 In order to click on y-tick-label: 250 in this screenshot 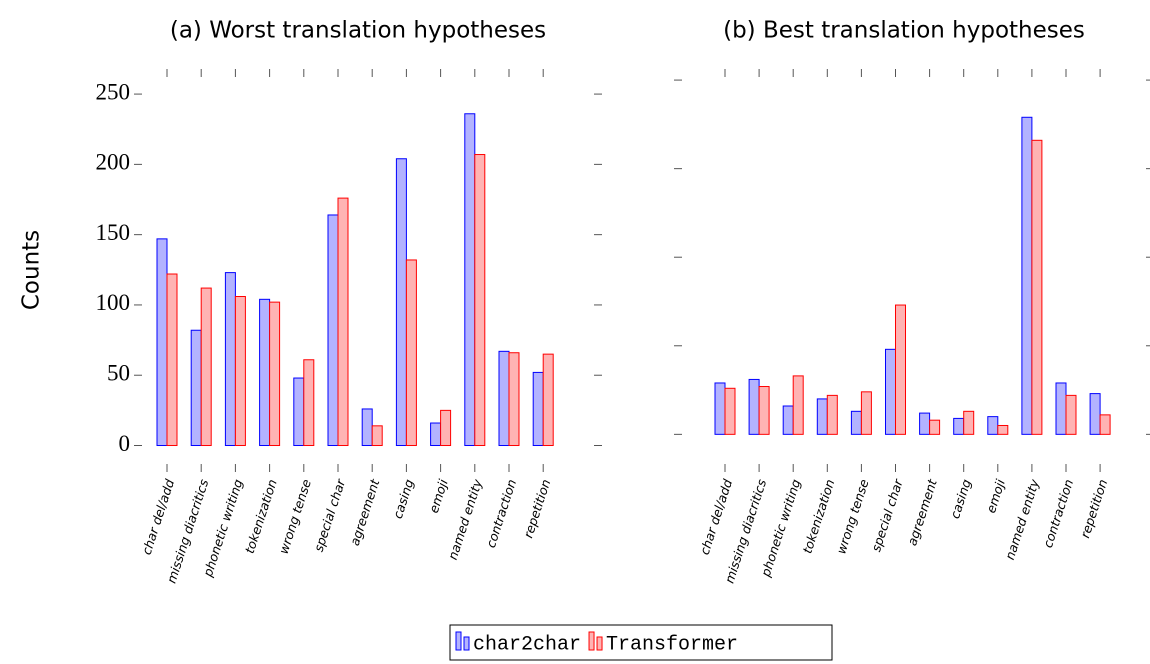, I will do `click(113, 91)`.